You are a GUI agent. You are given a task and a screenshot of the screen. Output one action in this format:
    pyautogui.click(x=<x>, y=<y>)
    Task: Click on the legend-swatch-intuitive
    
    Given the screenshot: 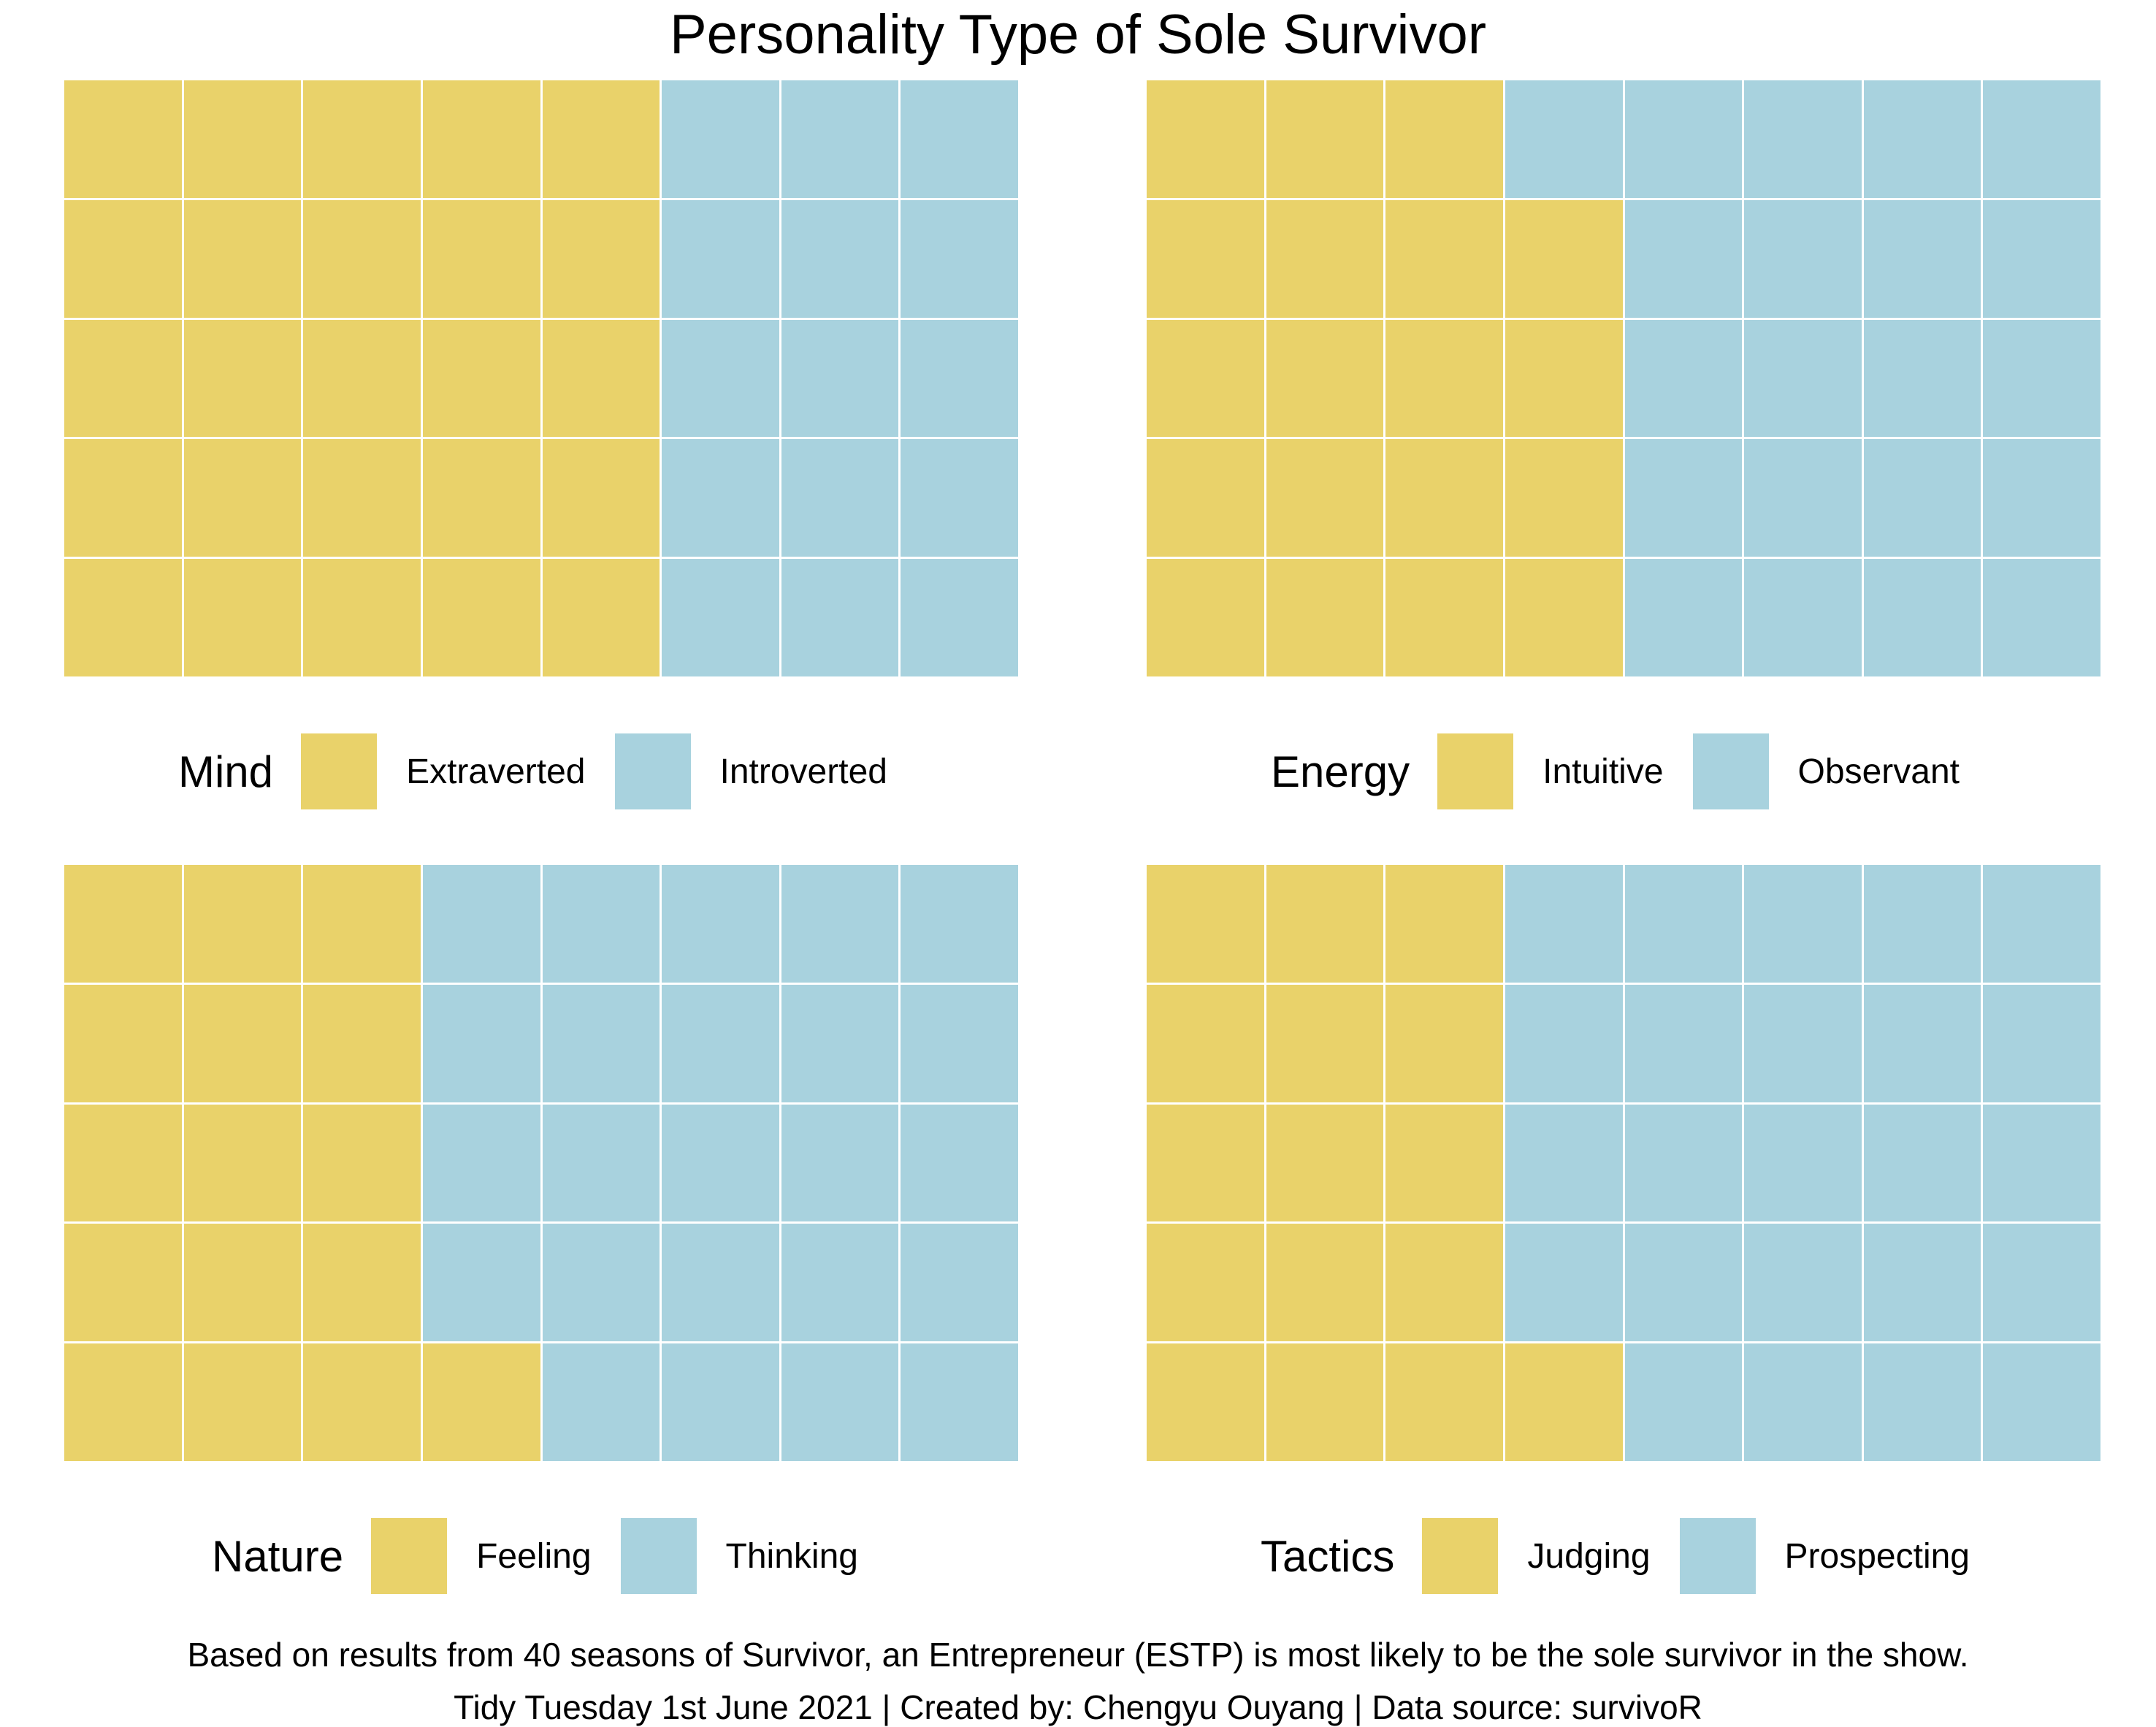 What is the action you would take?
    pyautogui.click(x=1476, y=771)
    